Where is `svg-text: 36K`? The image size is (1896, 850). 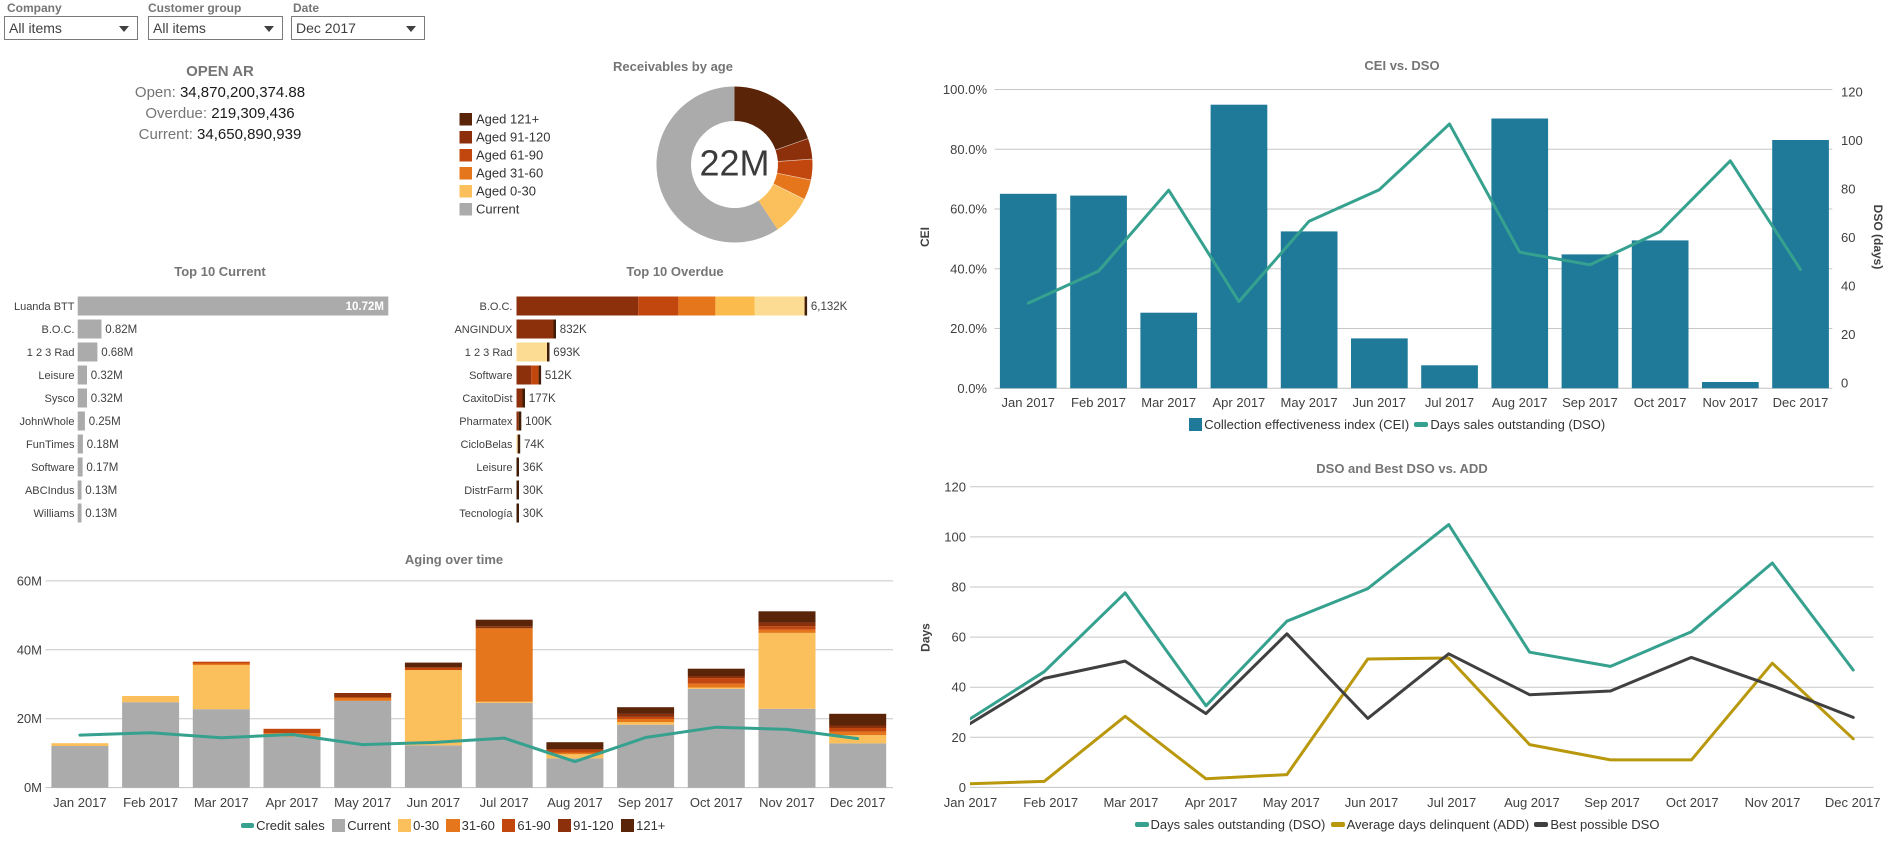 svg-text: 36K is located at coordinates (533, 468).